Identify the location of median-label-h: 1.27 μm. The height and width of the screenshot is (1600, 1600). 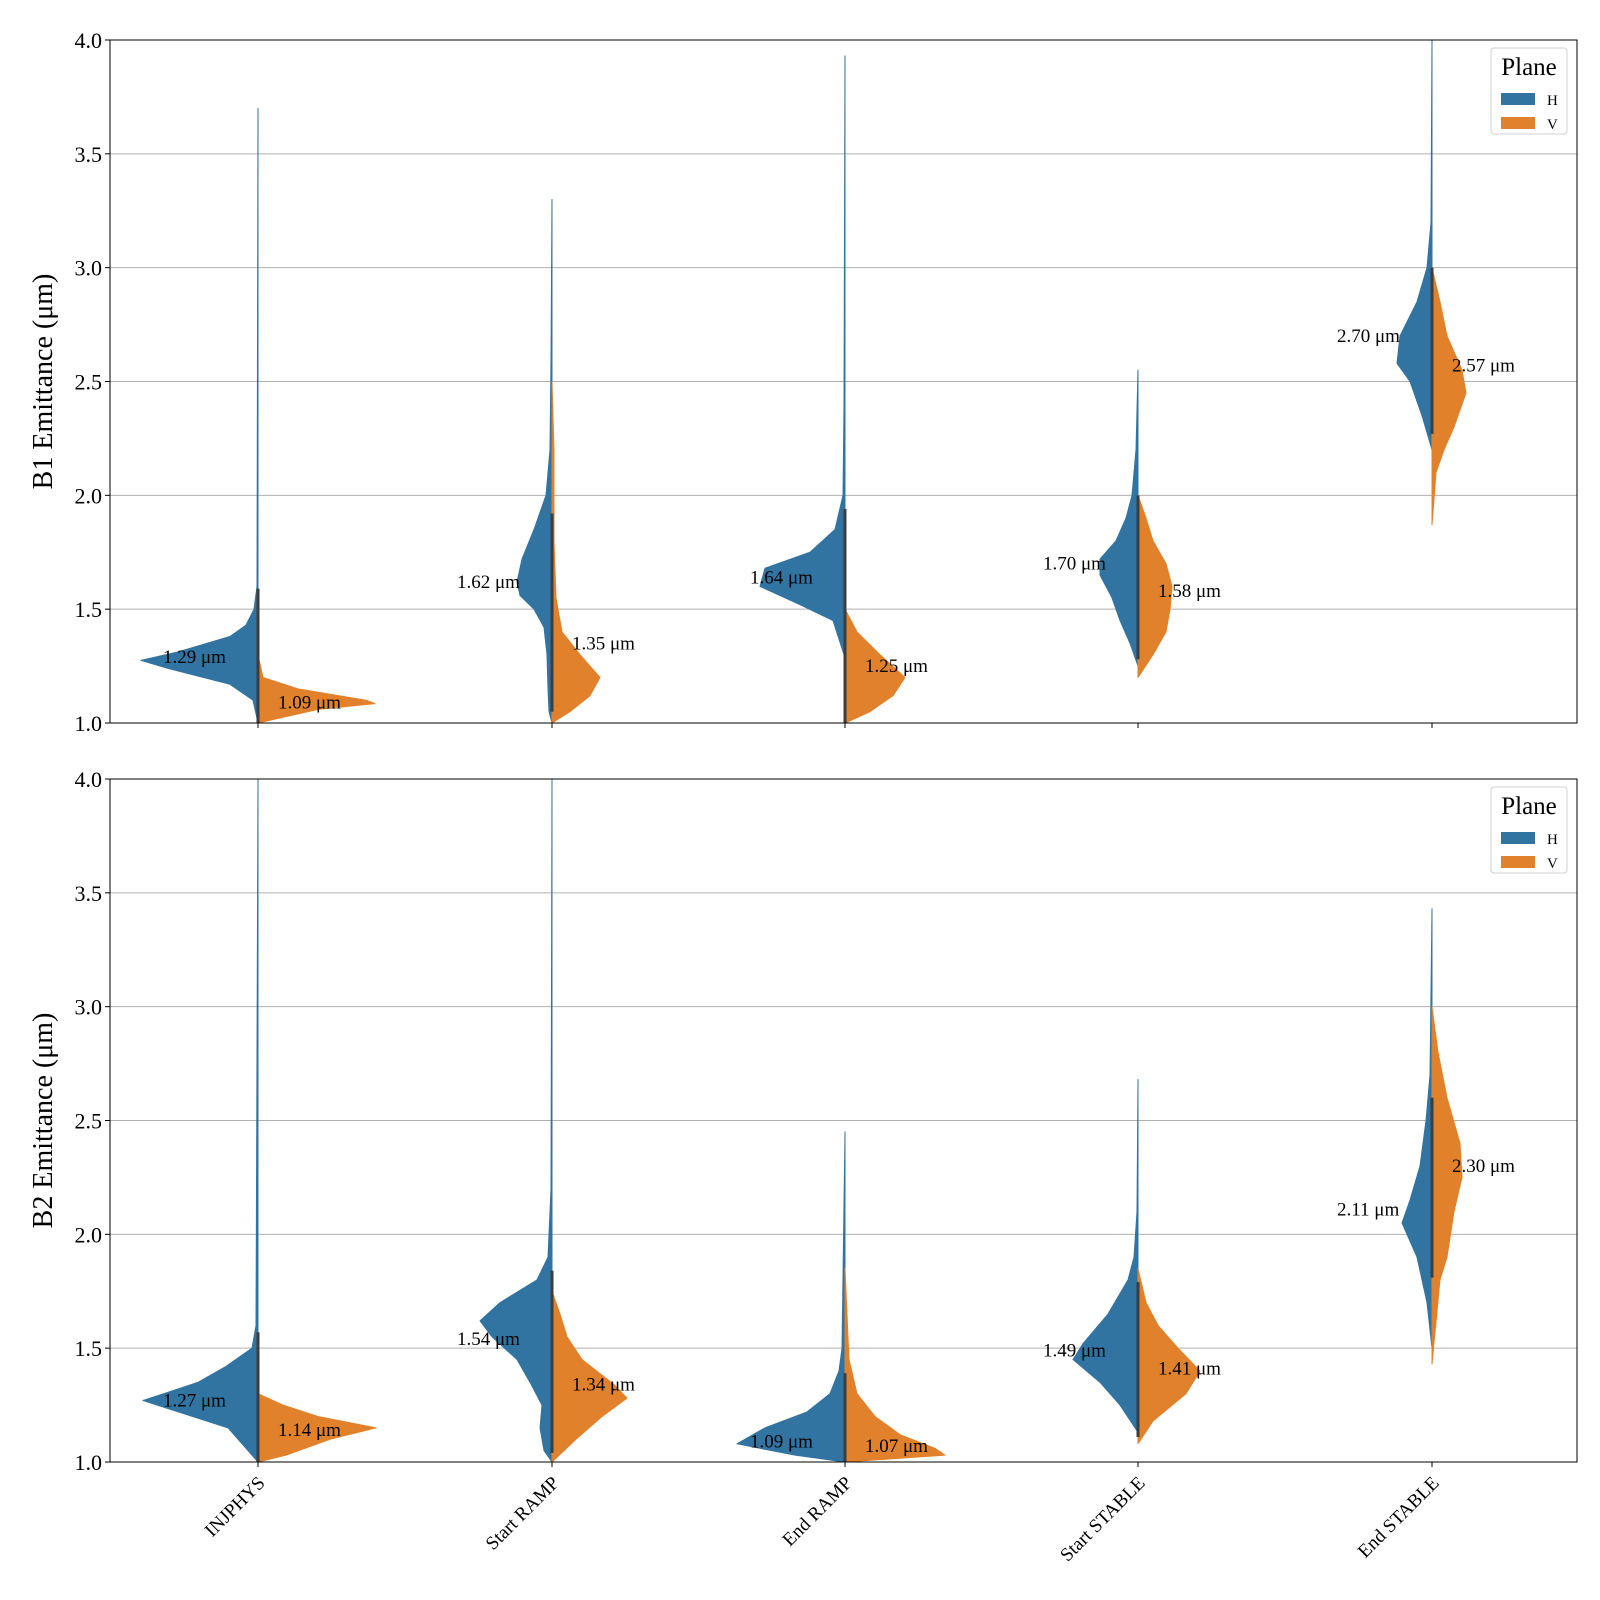
(194, 1401).